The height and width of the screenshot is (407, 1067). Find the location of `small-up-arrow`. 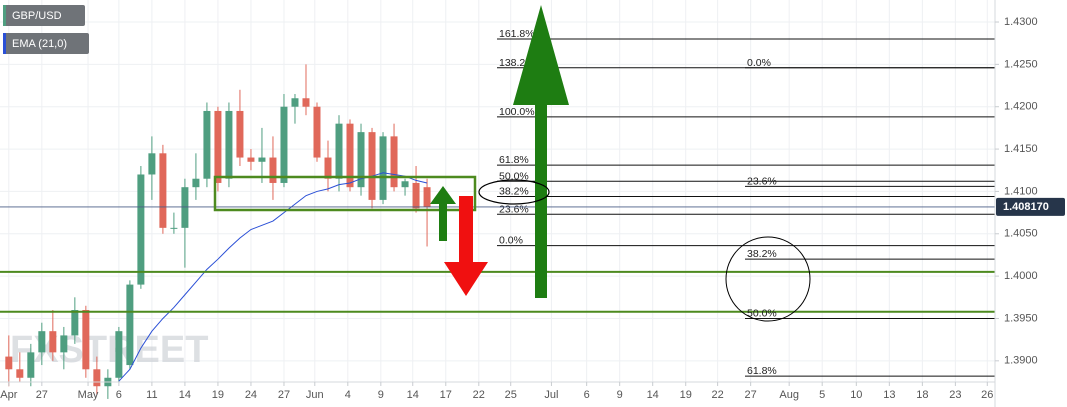

small-up-arrow is located at coordinates (443, 213).